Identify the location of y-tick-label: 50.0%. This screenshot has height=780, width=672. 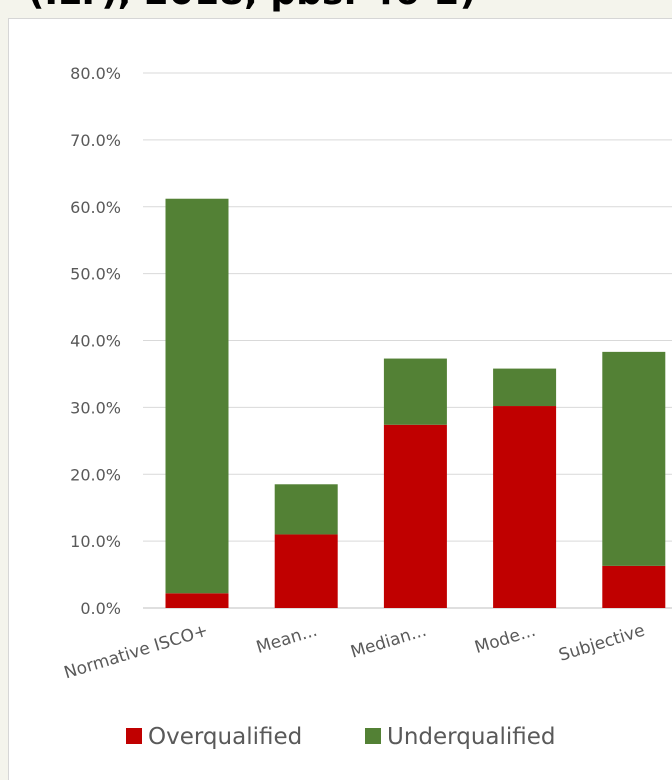
(95, 274).